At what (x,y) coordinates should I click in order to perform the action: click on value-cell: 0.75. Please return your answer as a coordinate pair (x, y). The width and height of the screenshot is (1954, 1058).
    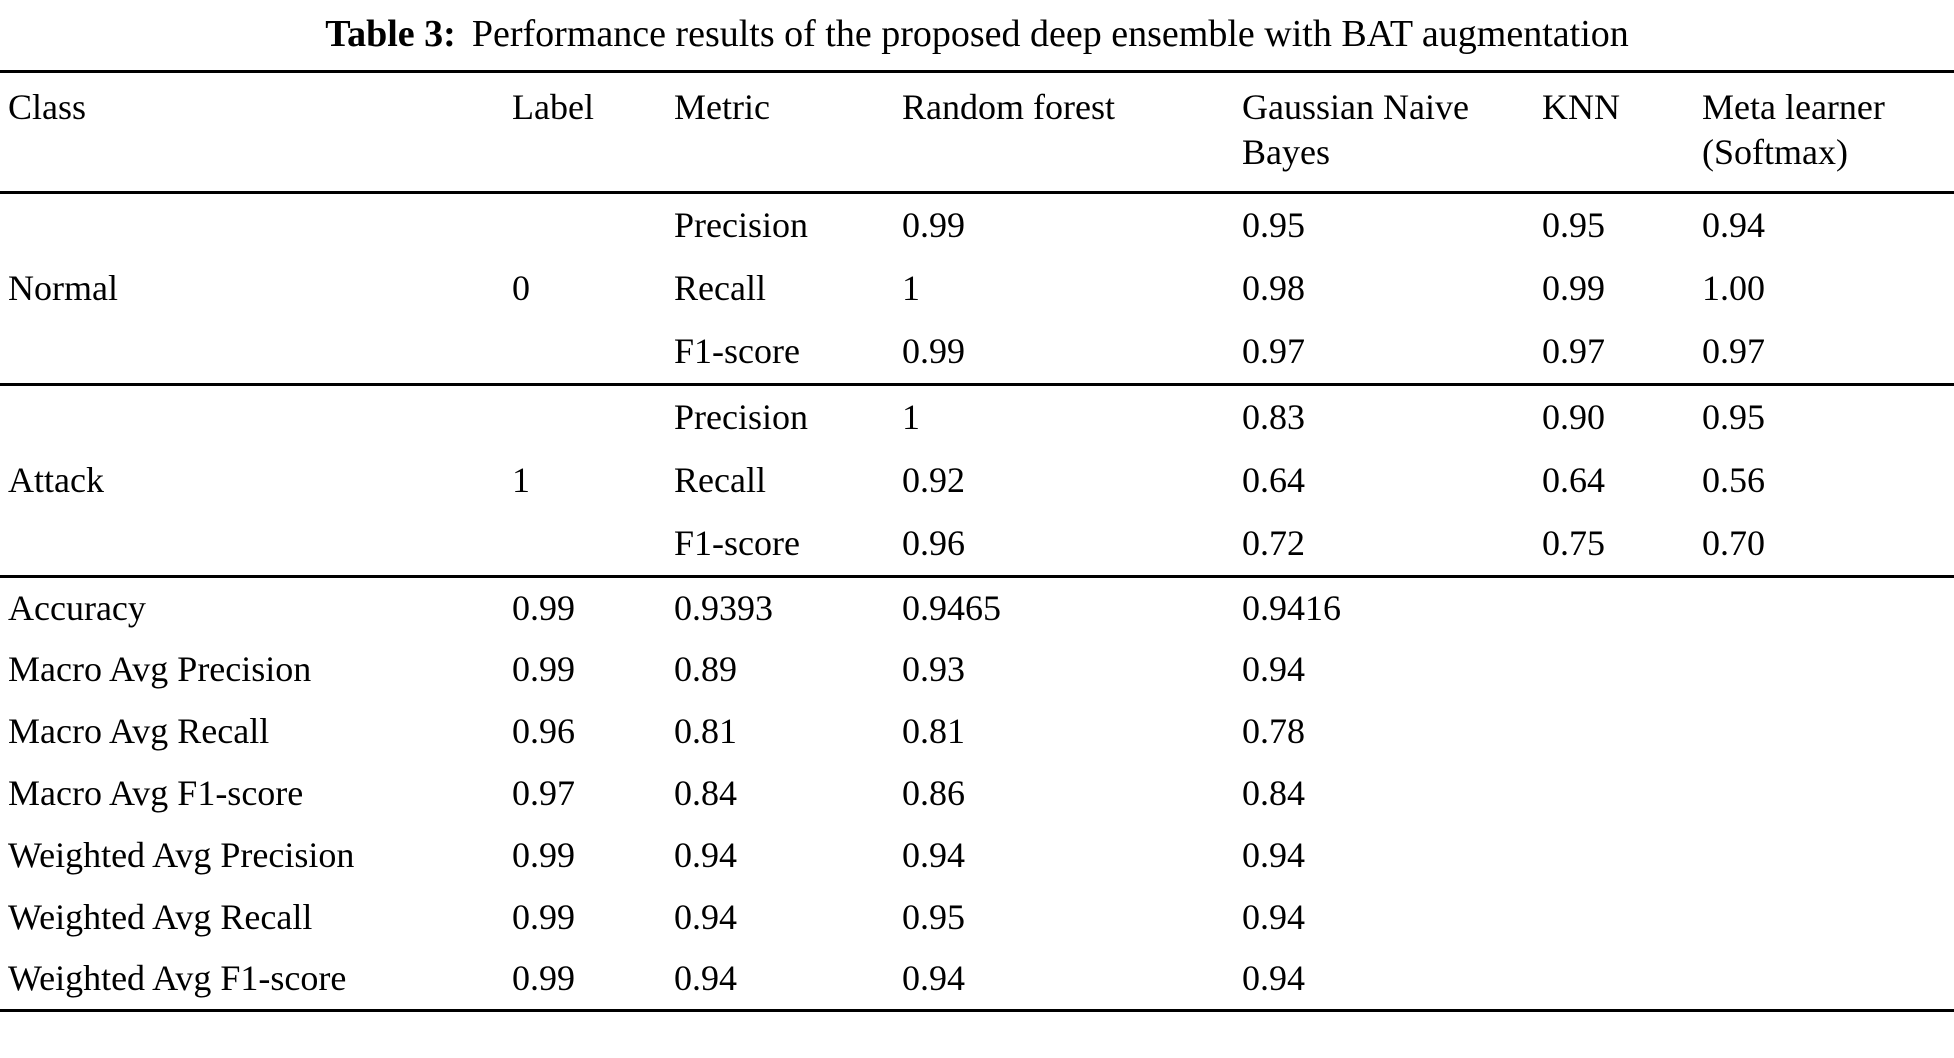
    Looking at the image, I should click on (1573, 543).